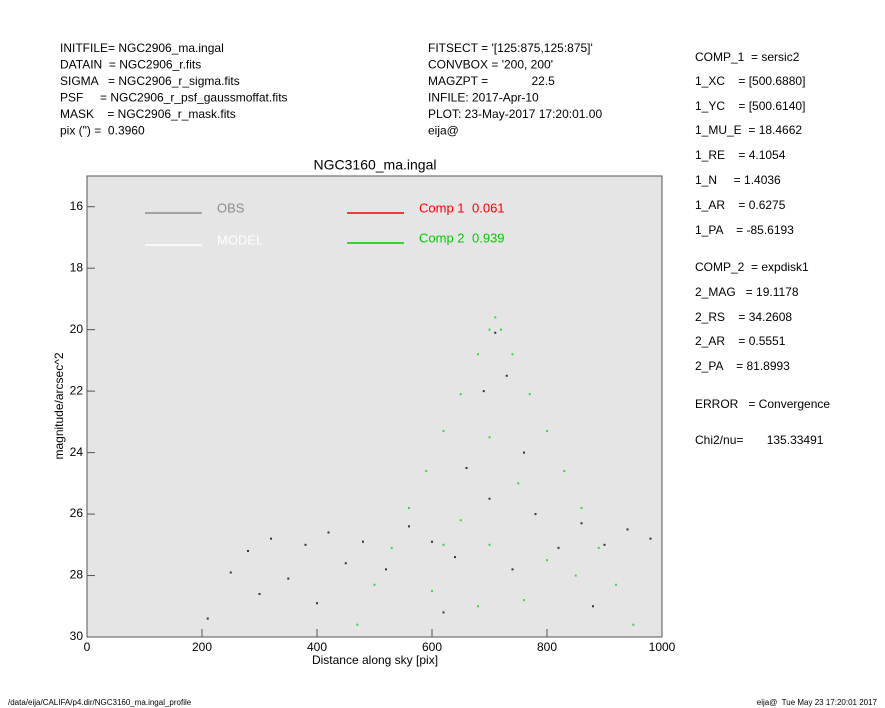  I want to click on y-tick-label: 20, so click(77, 329).